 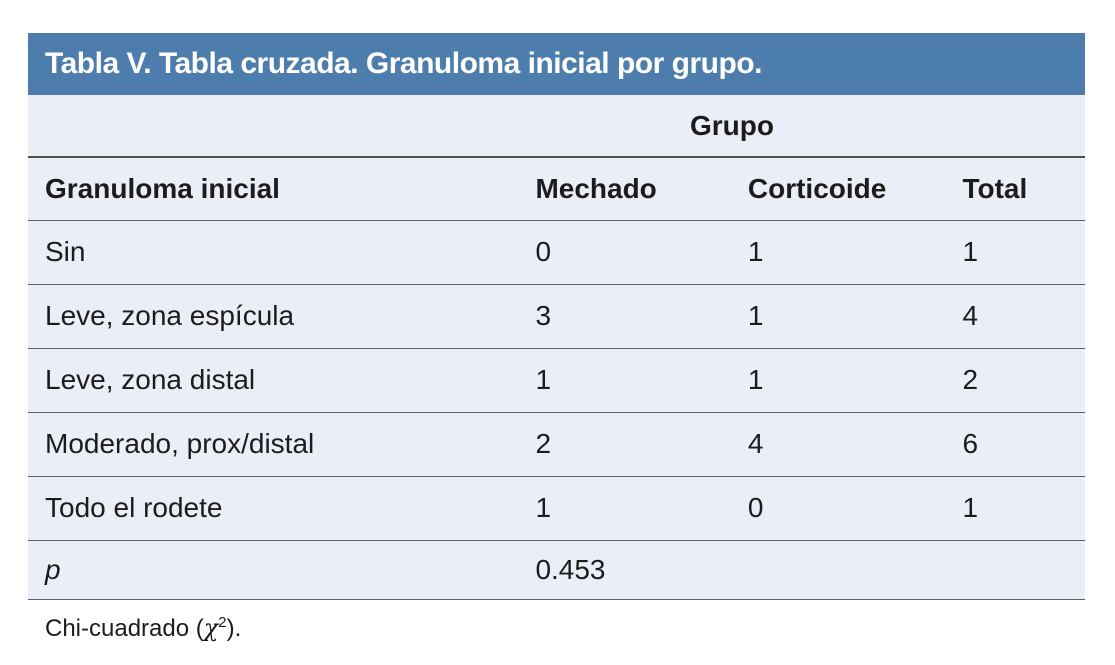 What do you see at coordinates (273, 570) in the screenshot?
I see `p-label: p` at bounding box center [273, 570].